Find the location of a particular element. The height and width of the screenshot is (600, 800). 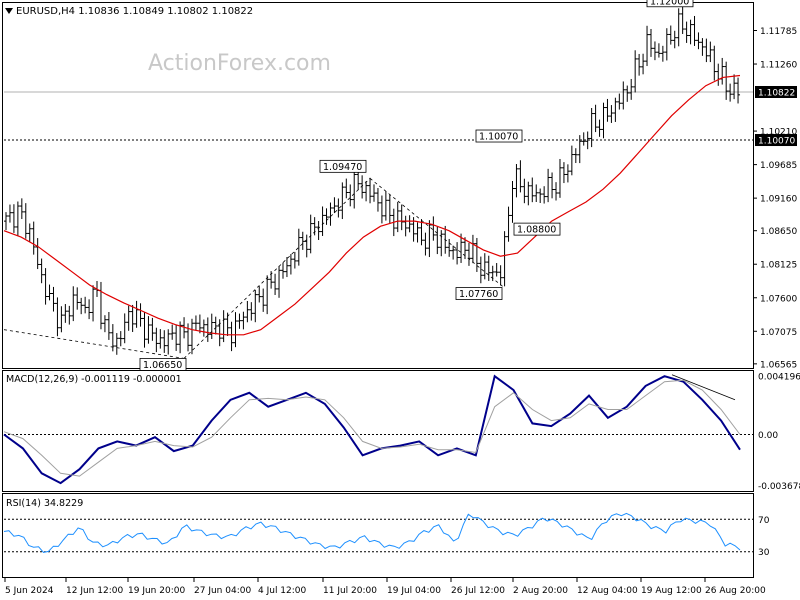

level-price-label: 1.10070 is located at coordinates (776, 142).